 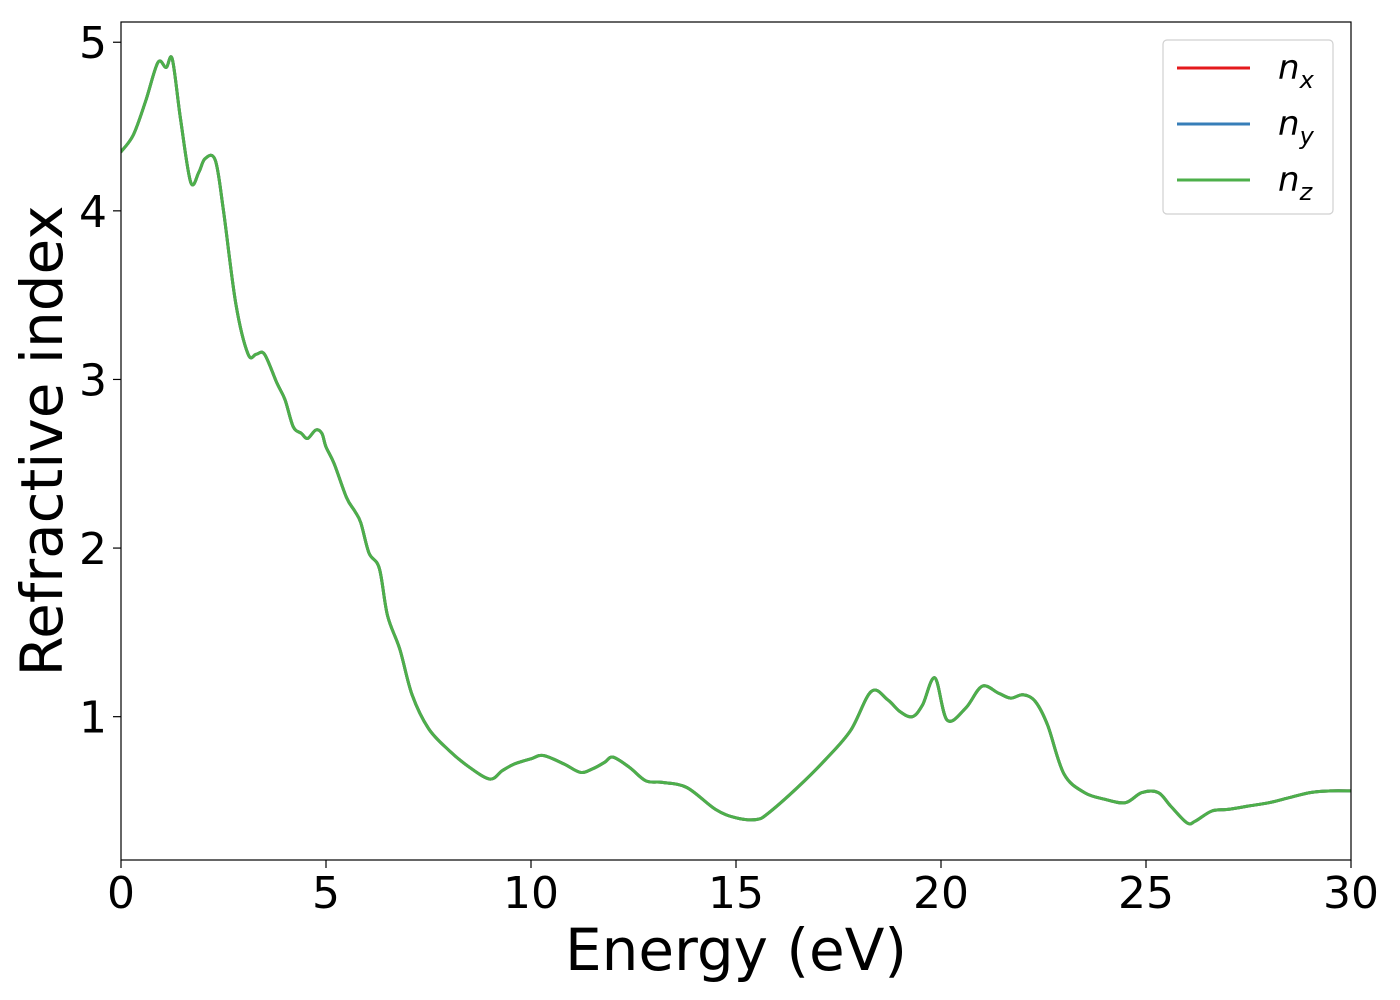 What do you see at coordinates (941, 893) in the screenshot?
I see `x-tick-label: 20` at bounding box center [941, 893].